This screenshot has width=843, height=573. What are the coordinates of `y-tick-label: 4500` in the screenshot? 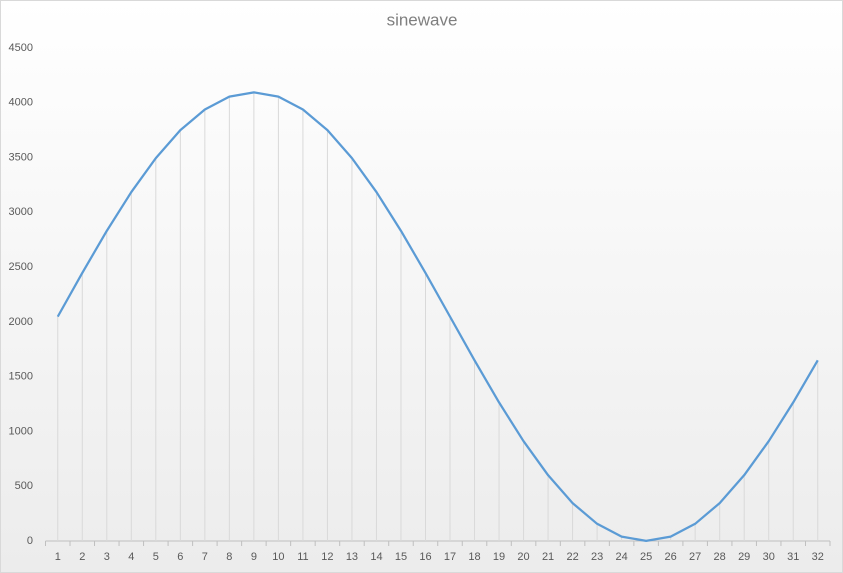 It's located at (21, 48).